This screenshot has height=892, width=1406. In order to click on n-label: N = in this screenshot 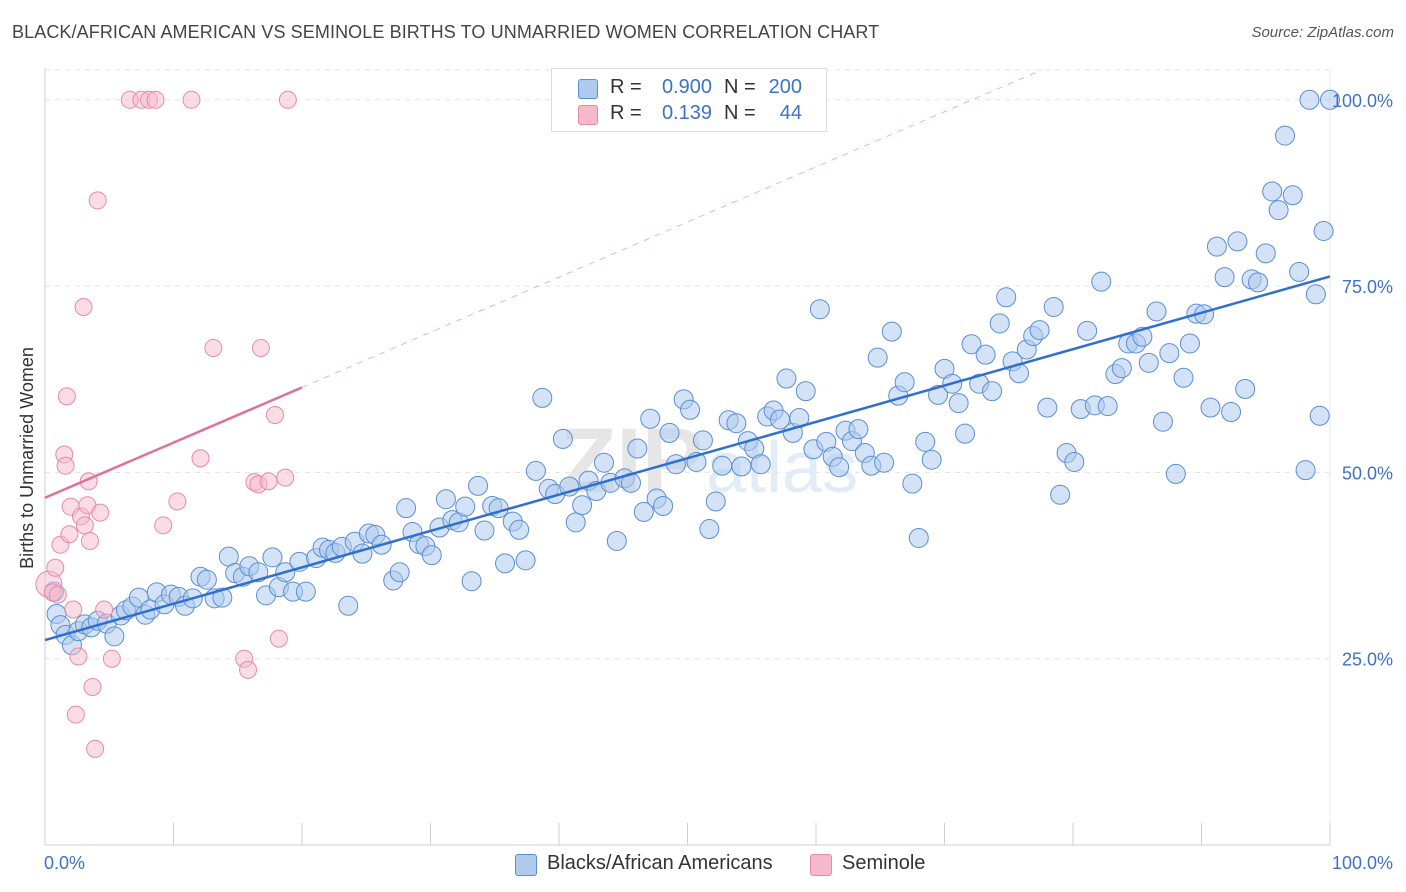, I will do `click(740, 113)`.